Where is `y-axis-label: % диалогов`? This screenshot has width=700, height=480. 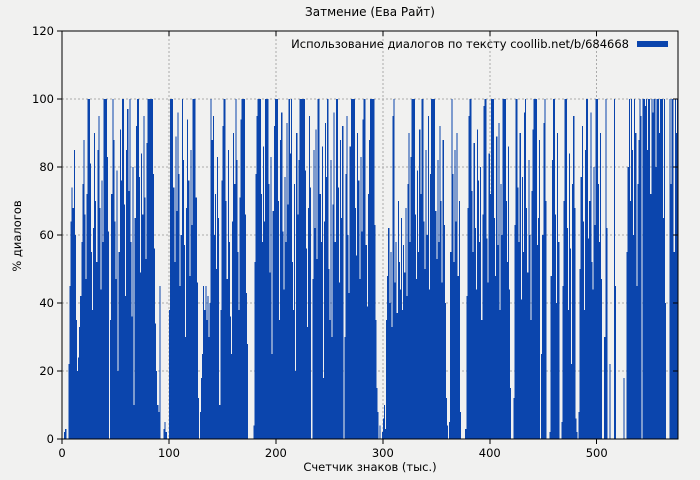
y-axis-label: % диалогов is located at coordinates (17, 236).